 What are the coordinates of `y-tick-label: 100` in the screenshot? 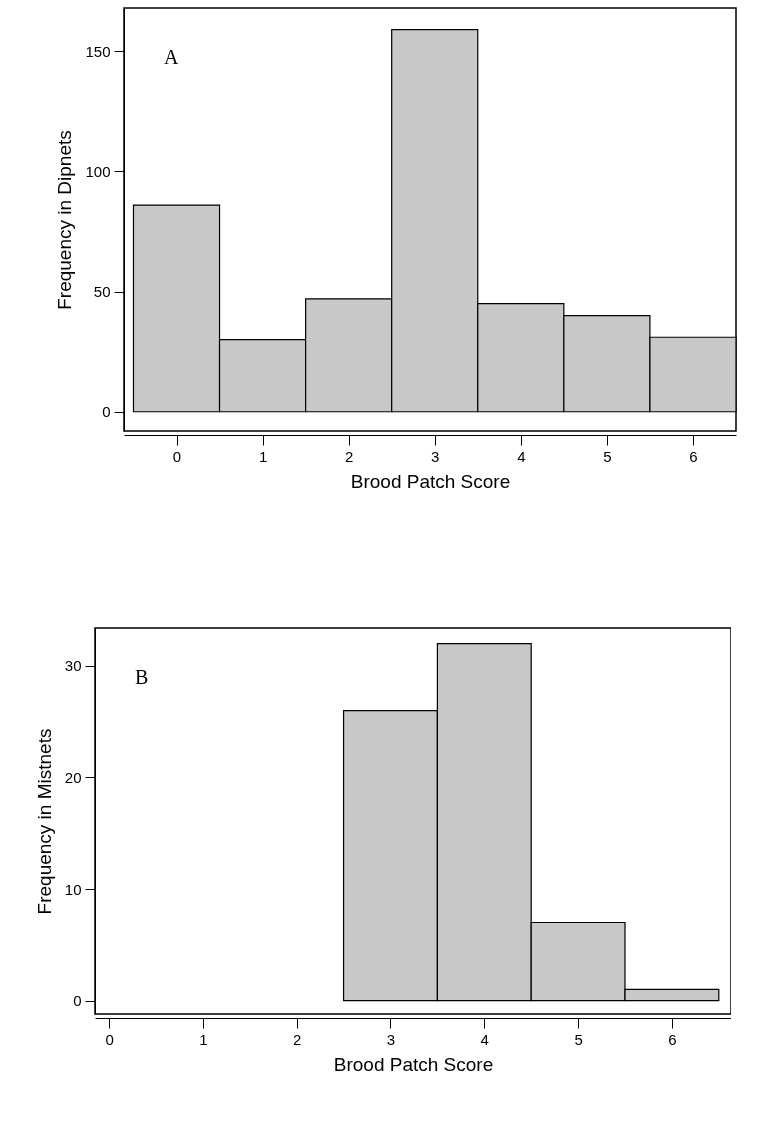 It's located at (98, 171).